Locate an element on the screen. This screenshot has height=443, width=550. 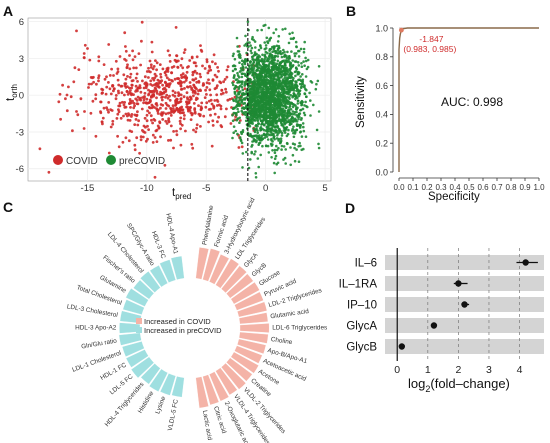
panel-d-category-labels: IL–6 IL–1RA IP–10 GlycA GlycB is located at coordinates (358, 306).